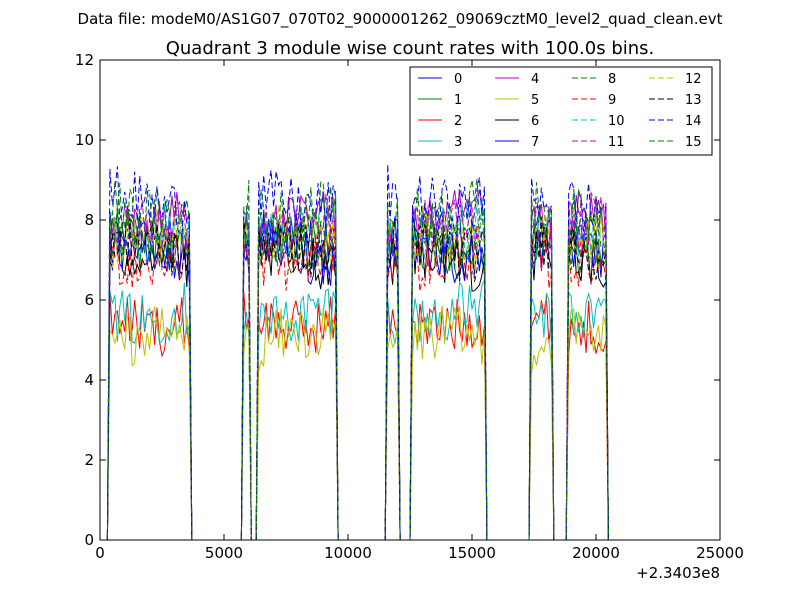 This screenshot has width=800, height=600. Describe the element at coordinates (693, 79) in the screenshot. I see `legend-label-12: 12` at that location.